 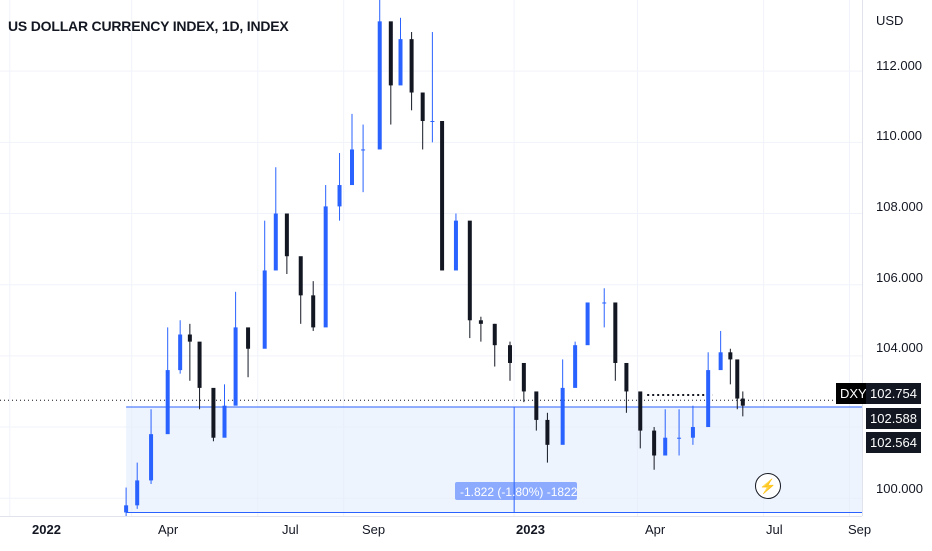 I want to click on time-label-apr-2022: Apr, so click(x=168, y=529).